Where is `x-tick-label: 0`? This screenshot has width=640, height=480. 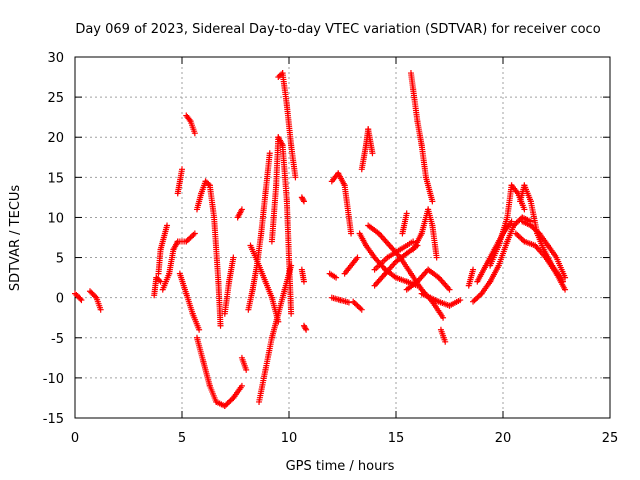
x-tick-label: 0 is located at coordinates (75, 438).